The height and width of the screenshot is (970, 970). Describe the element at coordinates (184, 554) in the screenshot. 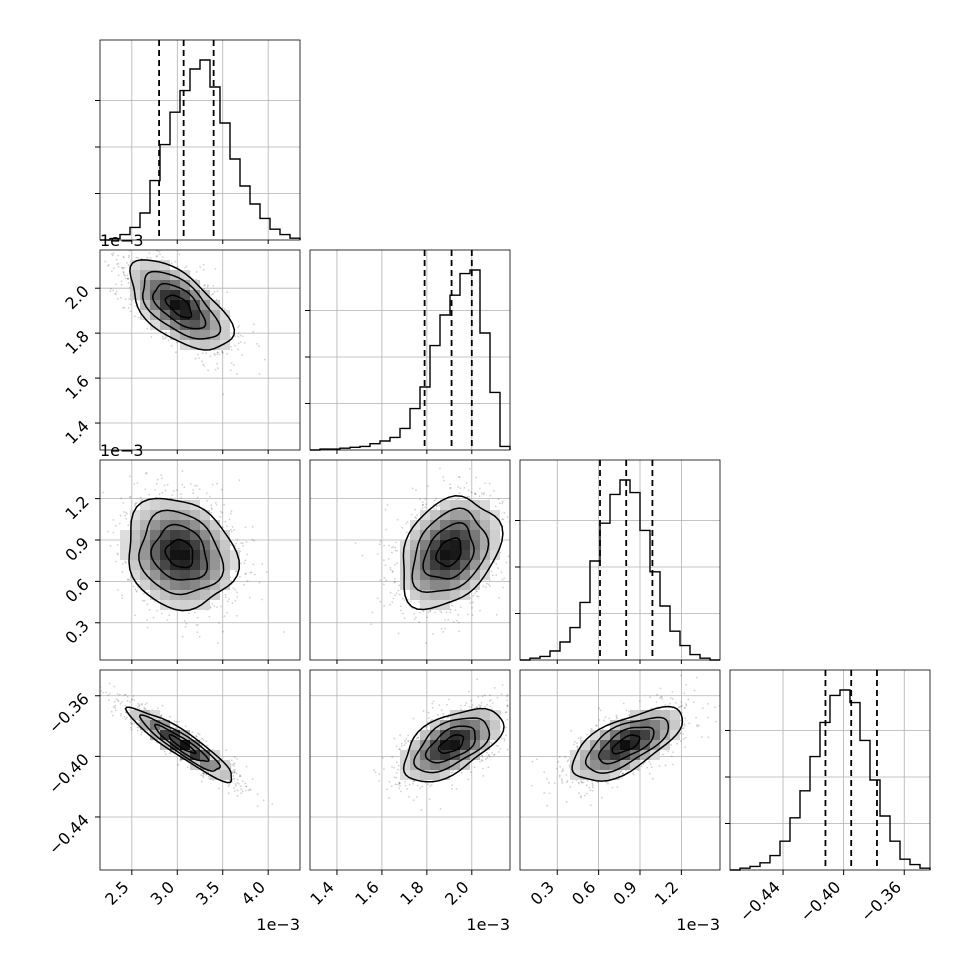

I see `contour-line` at that location.